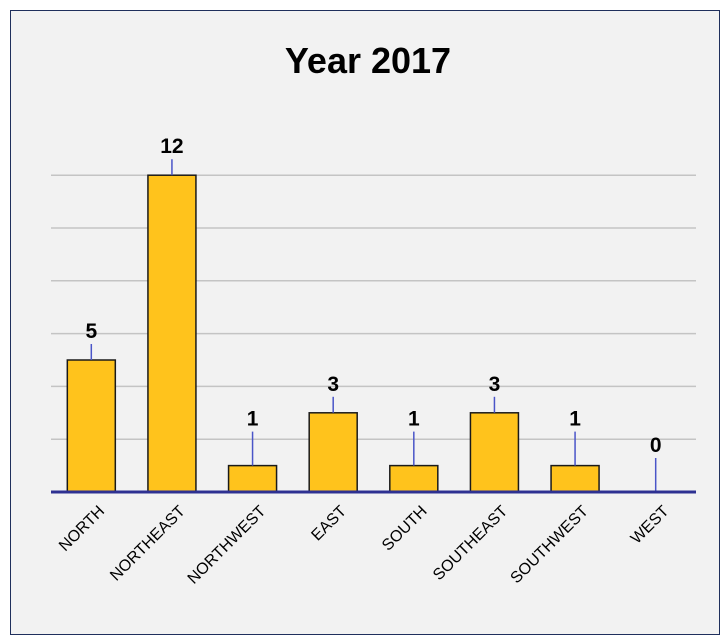 The height and width of the screenshot is (636, 727). What do you see at coordinates (575, 419) in the screenshot?
I see `data-label-southwest: 1` at bounding box center [575, 419].